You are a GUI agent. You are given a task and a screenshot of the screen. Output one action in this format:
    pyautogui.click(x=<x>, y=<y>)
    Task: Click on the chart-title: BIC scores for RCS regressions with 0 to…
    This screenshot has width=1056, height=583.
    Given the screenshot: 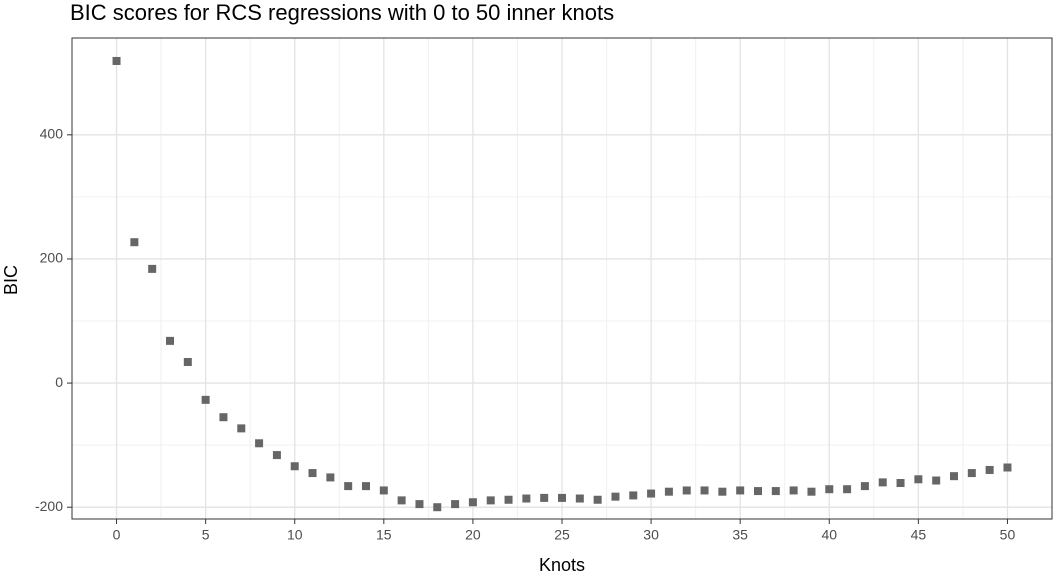 What is the action you would take?
    pyautogui.click(x=342, y=12)
    